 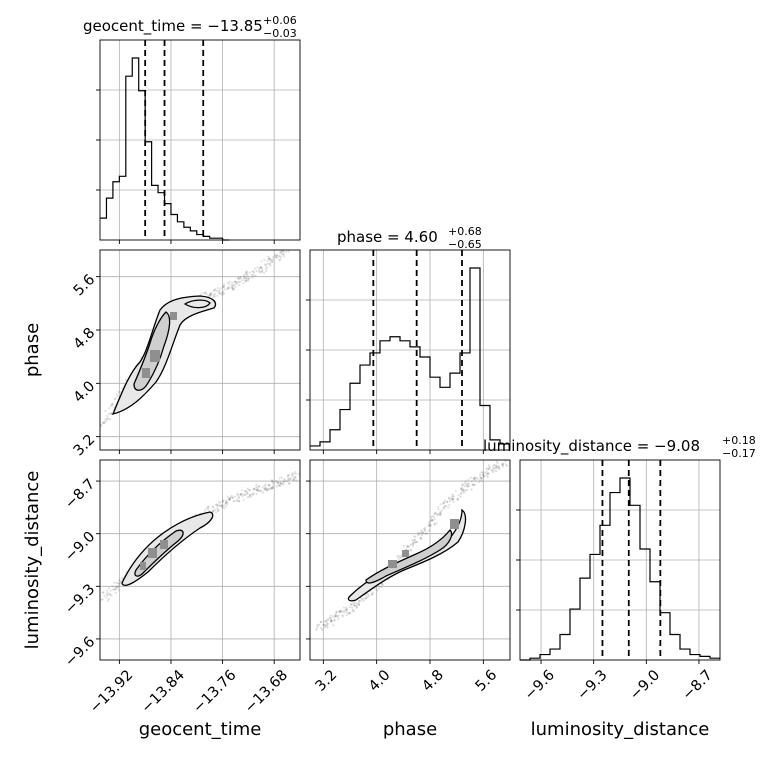 What do you see at coordinates (85, 286) in the screenshot?
I see `y-tick-label-phase-3: 5.6` at bounding box center [85, 286].